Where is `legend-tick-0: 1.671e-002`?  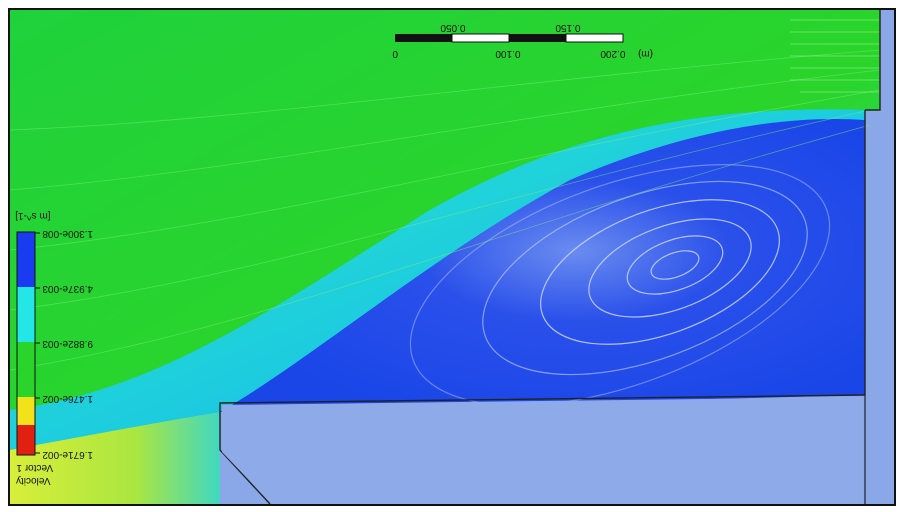
legend-tick-0: 1.671e-002 is located at coordinates (67, 454).